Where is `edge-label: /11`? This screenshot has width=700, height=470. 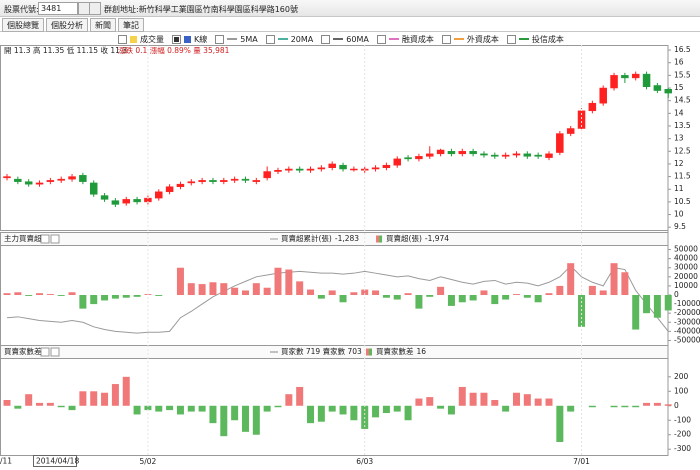 edge-label: /11 is located at coordinates (6, 461).